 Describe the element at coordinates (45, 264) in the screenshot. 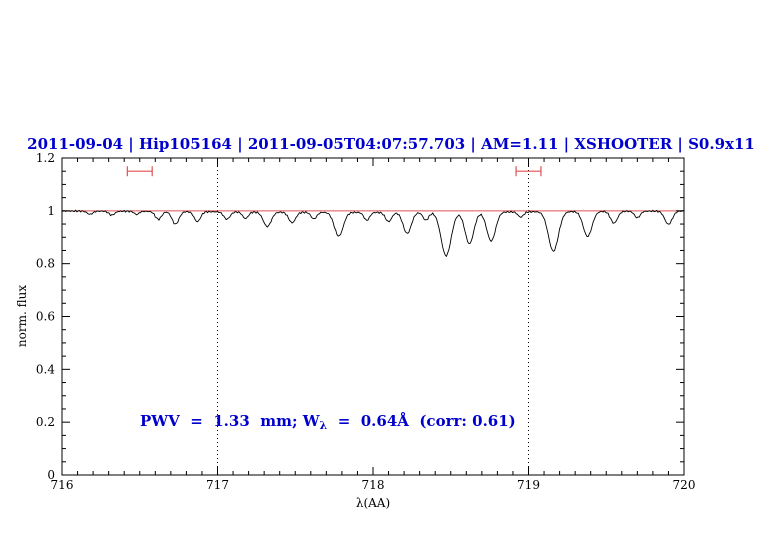

I see `y-tick-label: 0.8` at that location.